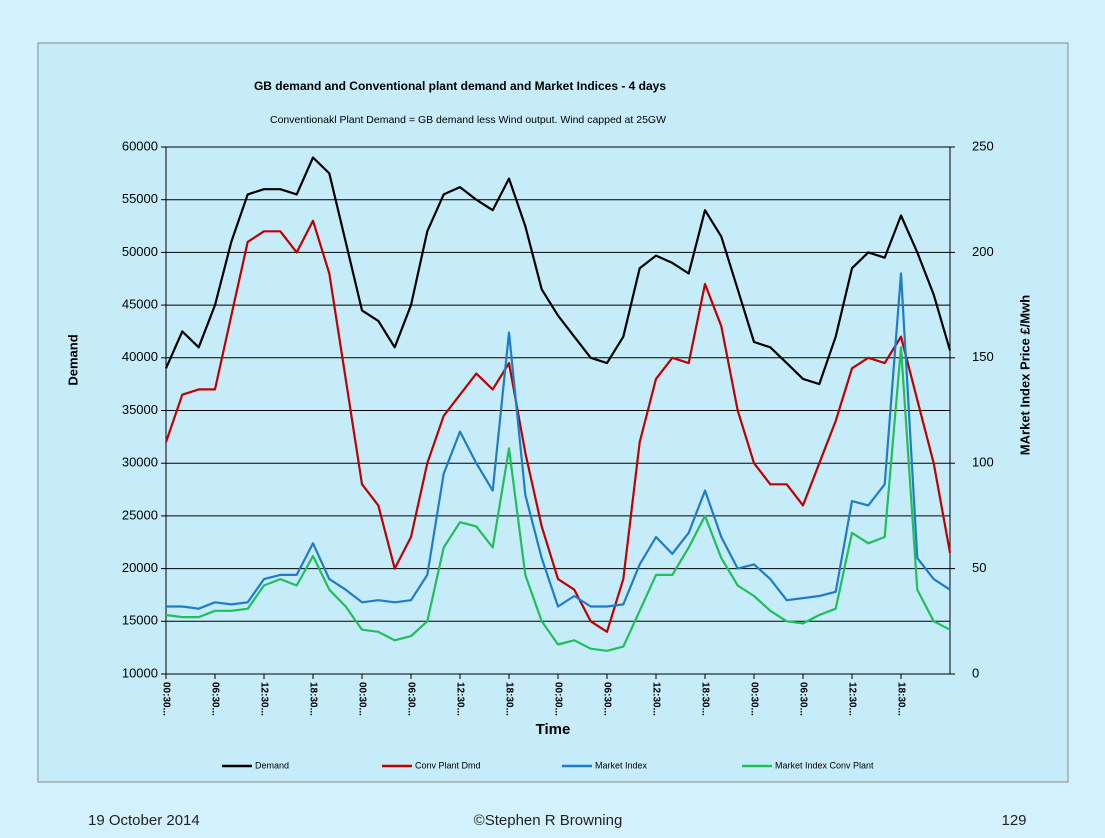  I want to click on y2-tick-label: 200, so click(983, 251).